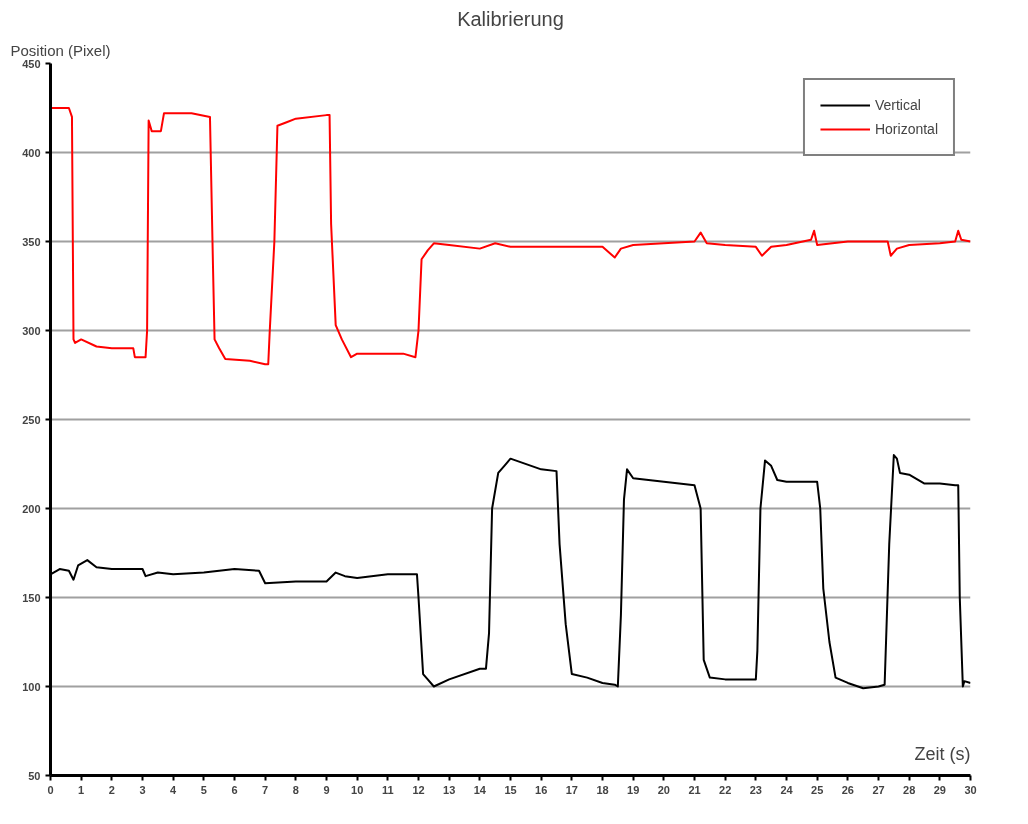 The width and height of the screenshot is (1028, 824). I want to click on y-tick-label: 400, so click(31, 152).